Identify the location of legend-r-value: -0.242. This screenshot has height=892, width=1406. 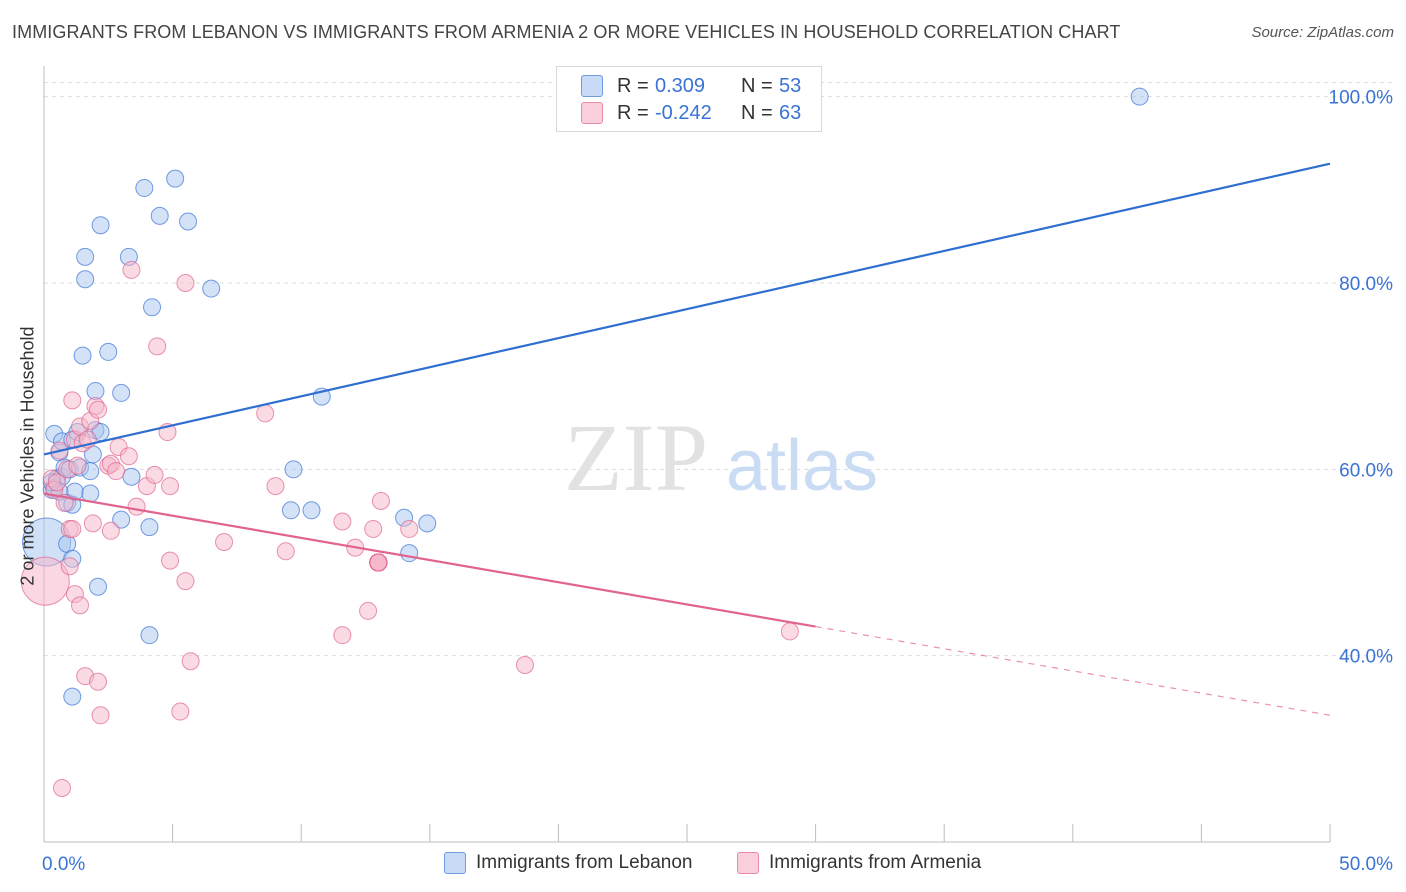
(683, 112).